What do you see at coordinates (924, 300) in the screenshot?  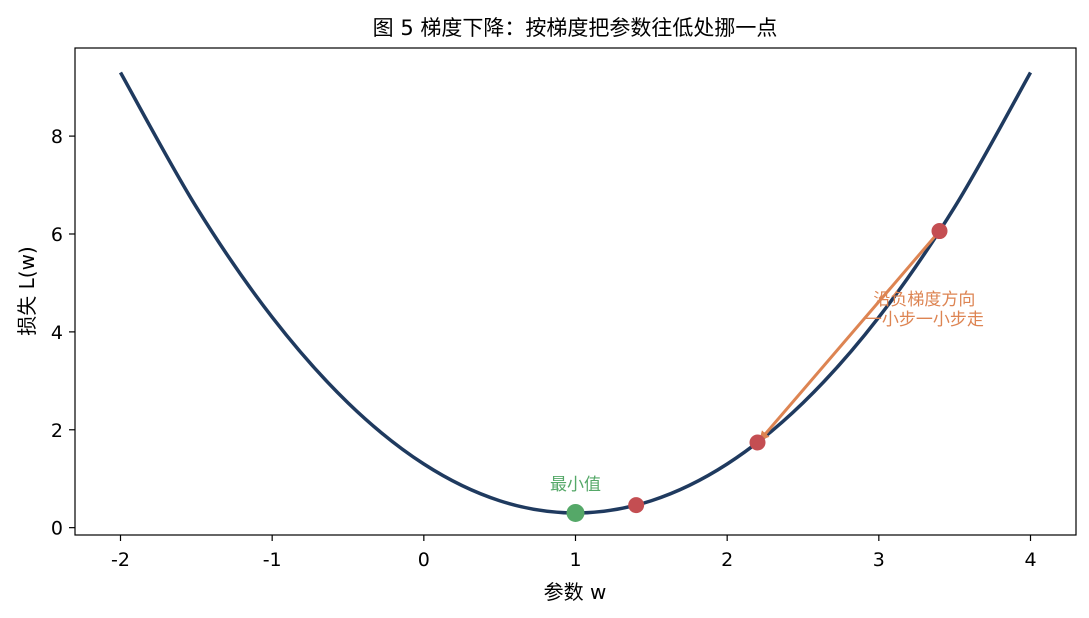 I see `arrow-label-line-1: 沿负梯度方向` at bounding box center [924, 300].